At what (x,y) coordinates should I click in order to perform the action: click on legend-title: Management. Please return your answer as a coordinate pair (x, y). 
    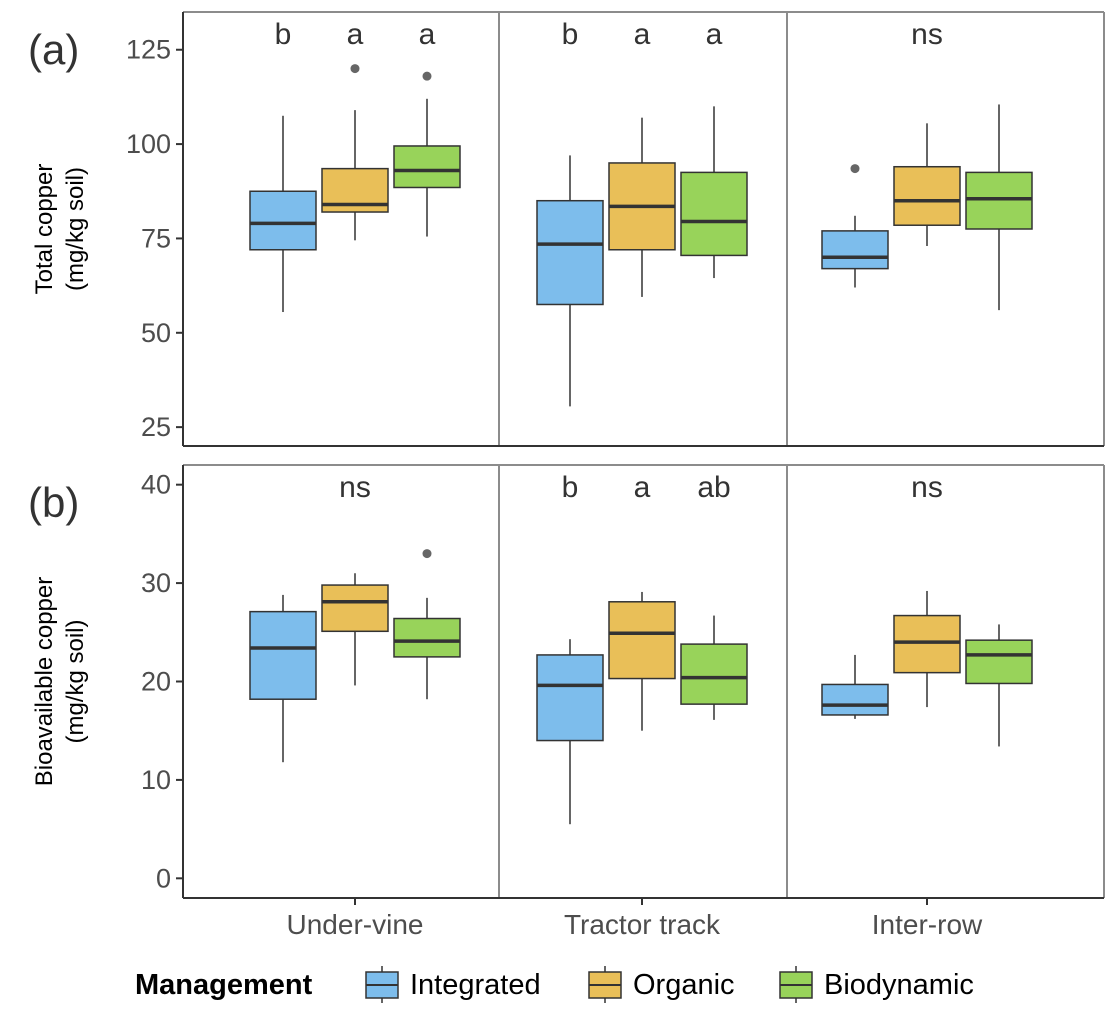
    Looking at the image, I should click on (224, 985).